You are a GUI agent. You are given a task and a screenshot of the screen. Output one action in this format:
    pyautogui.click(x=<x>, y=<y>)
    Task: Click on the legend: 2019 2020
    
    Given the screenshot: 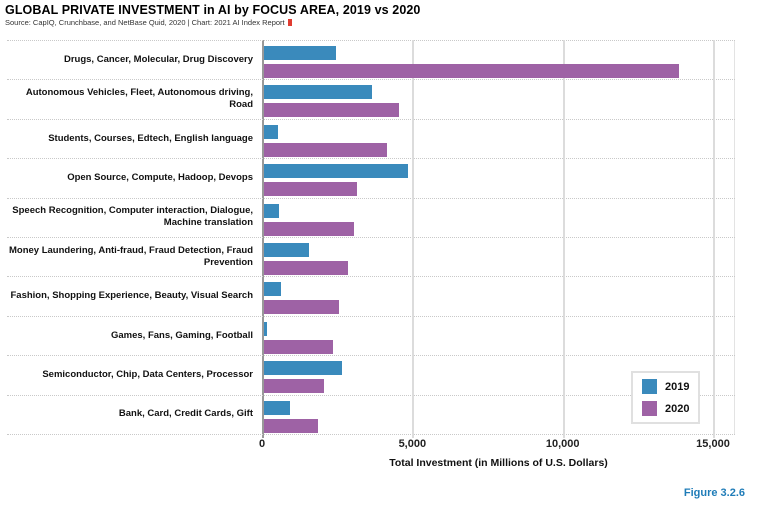 What is the action you would take?
    pyautogui.click(x=666, y=397)
    